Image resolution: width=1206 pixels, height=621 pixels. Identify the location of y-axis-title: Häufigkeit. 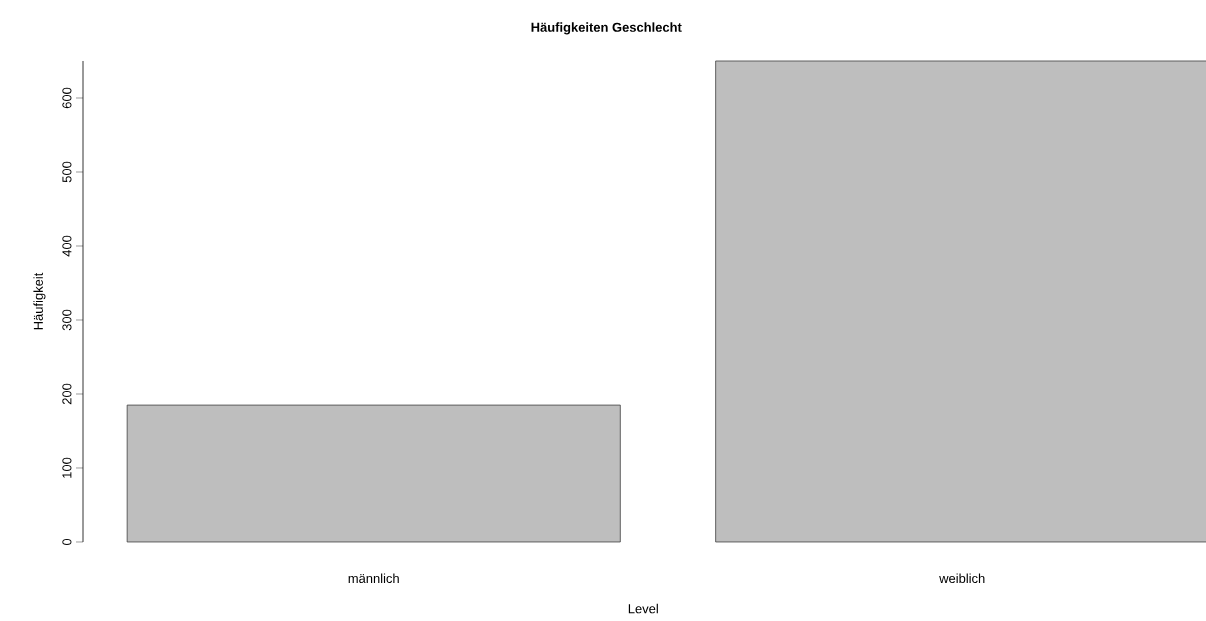
(39, 301).